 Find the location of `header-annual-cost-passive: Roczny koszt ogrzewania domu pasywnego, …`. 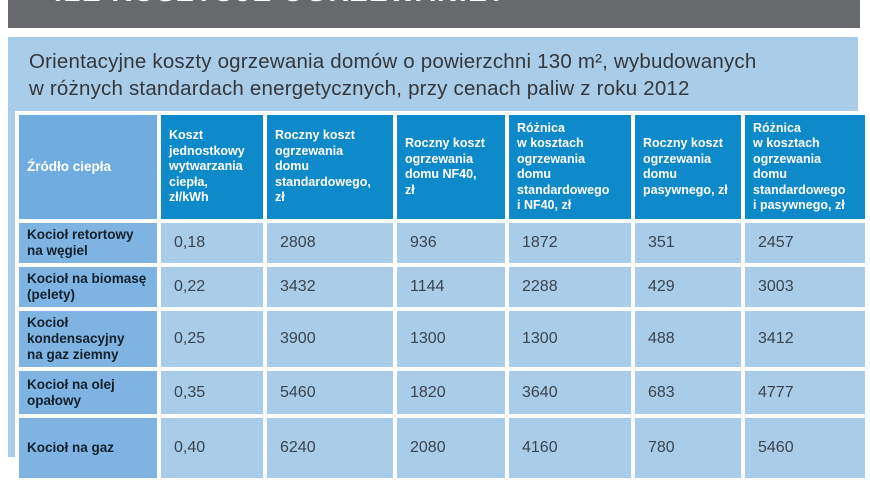

header-annual-cost-passive: Roczny koszt ogrzewania domu pasywnego, … is located at coordinates (688, 167).